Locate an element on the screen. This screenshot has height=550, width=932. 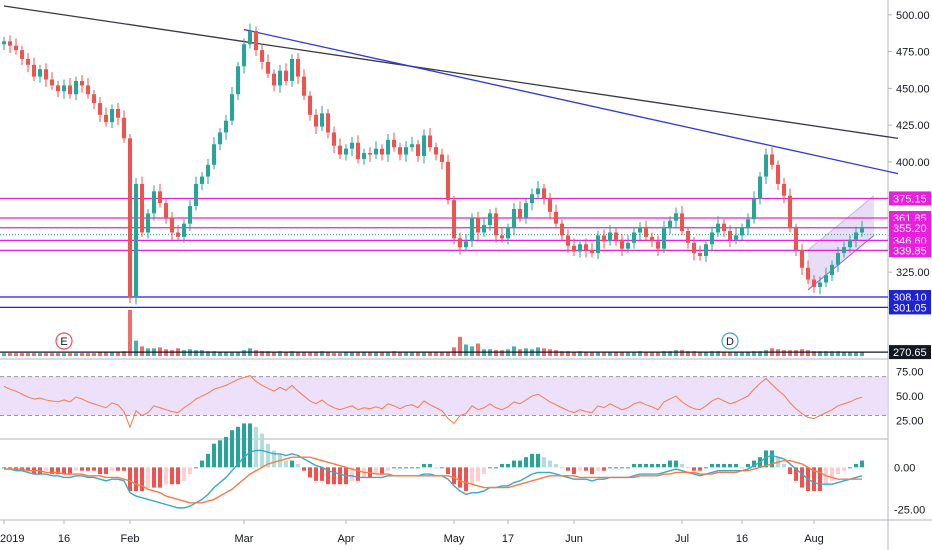
rsi-line is located at coordinates (433, 402).